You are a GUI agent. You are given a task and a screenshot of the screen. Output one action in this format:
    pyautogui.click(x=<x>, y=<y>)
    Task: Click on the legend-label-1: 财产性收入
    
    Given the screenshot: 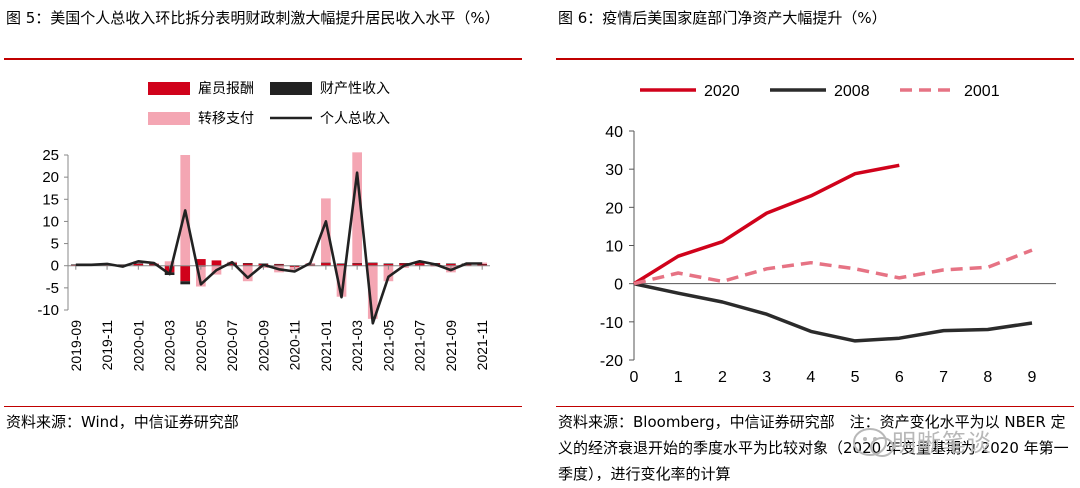 What is the action you would take?
    pyautogui.click(x=355, y=88)
    